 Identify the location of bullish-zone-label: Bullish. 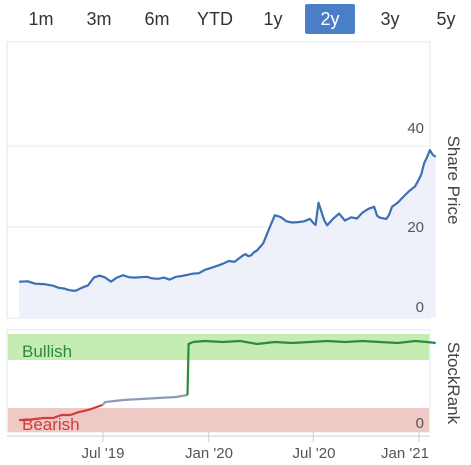
(47, 351).